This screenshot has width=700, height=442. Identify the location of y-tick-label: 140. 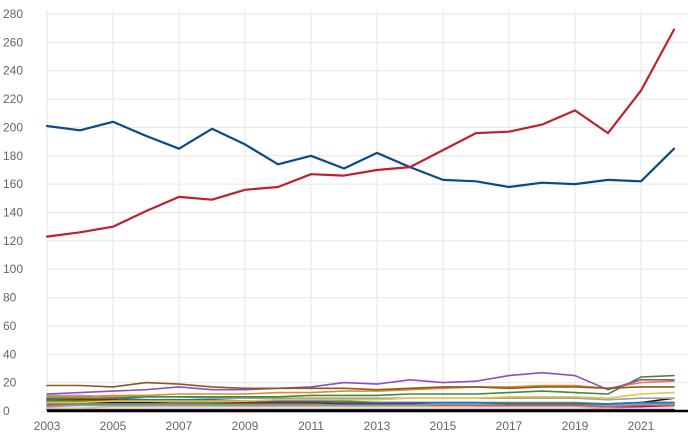
(13, 213).